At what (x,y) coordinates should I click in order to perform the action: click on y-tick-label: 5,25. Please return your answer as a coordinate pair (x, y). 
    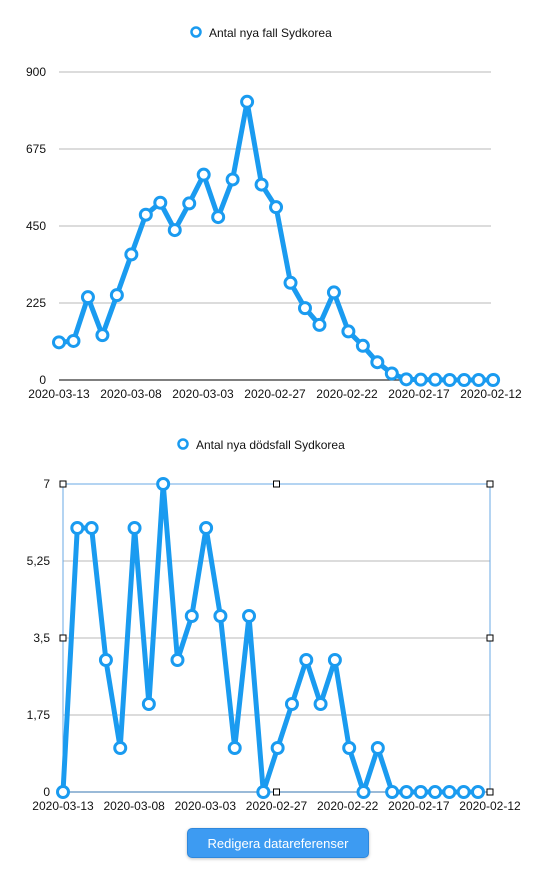
    Looking at the image, I should click on (39, 561).